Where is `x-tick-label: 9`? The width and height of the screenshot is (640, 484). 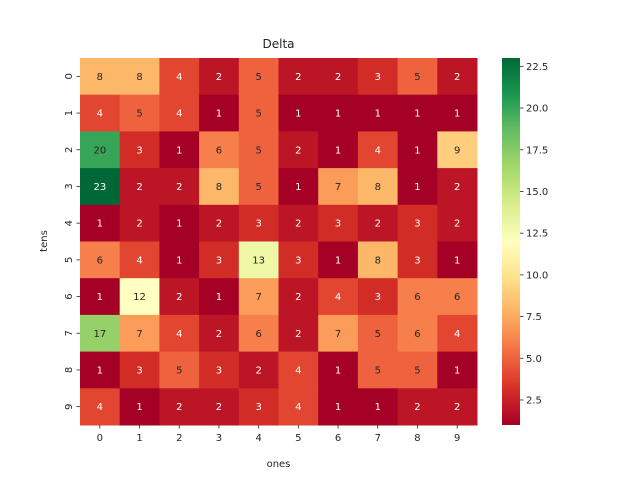
x-tick-label: 9 is located at coordinates (457, 438).